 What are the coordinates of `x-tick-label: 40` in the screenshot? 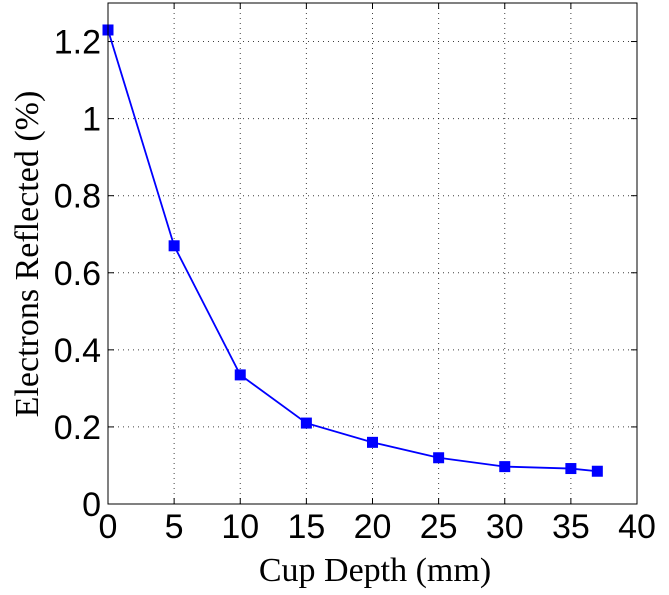 It's located at (637, 527).